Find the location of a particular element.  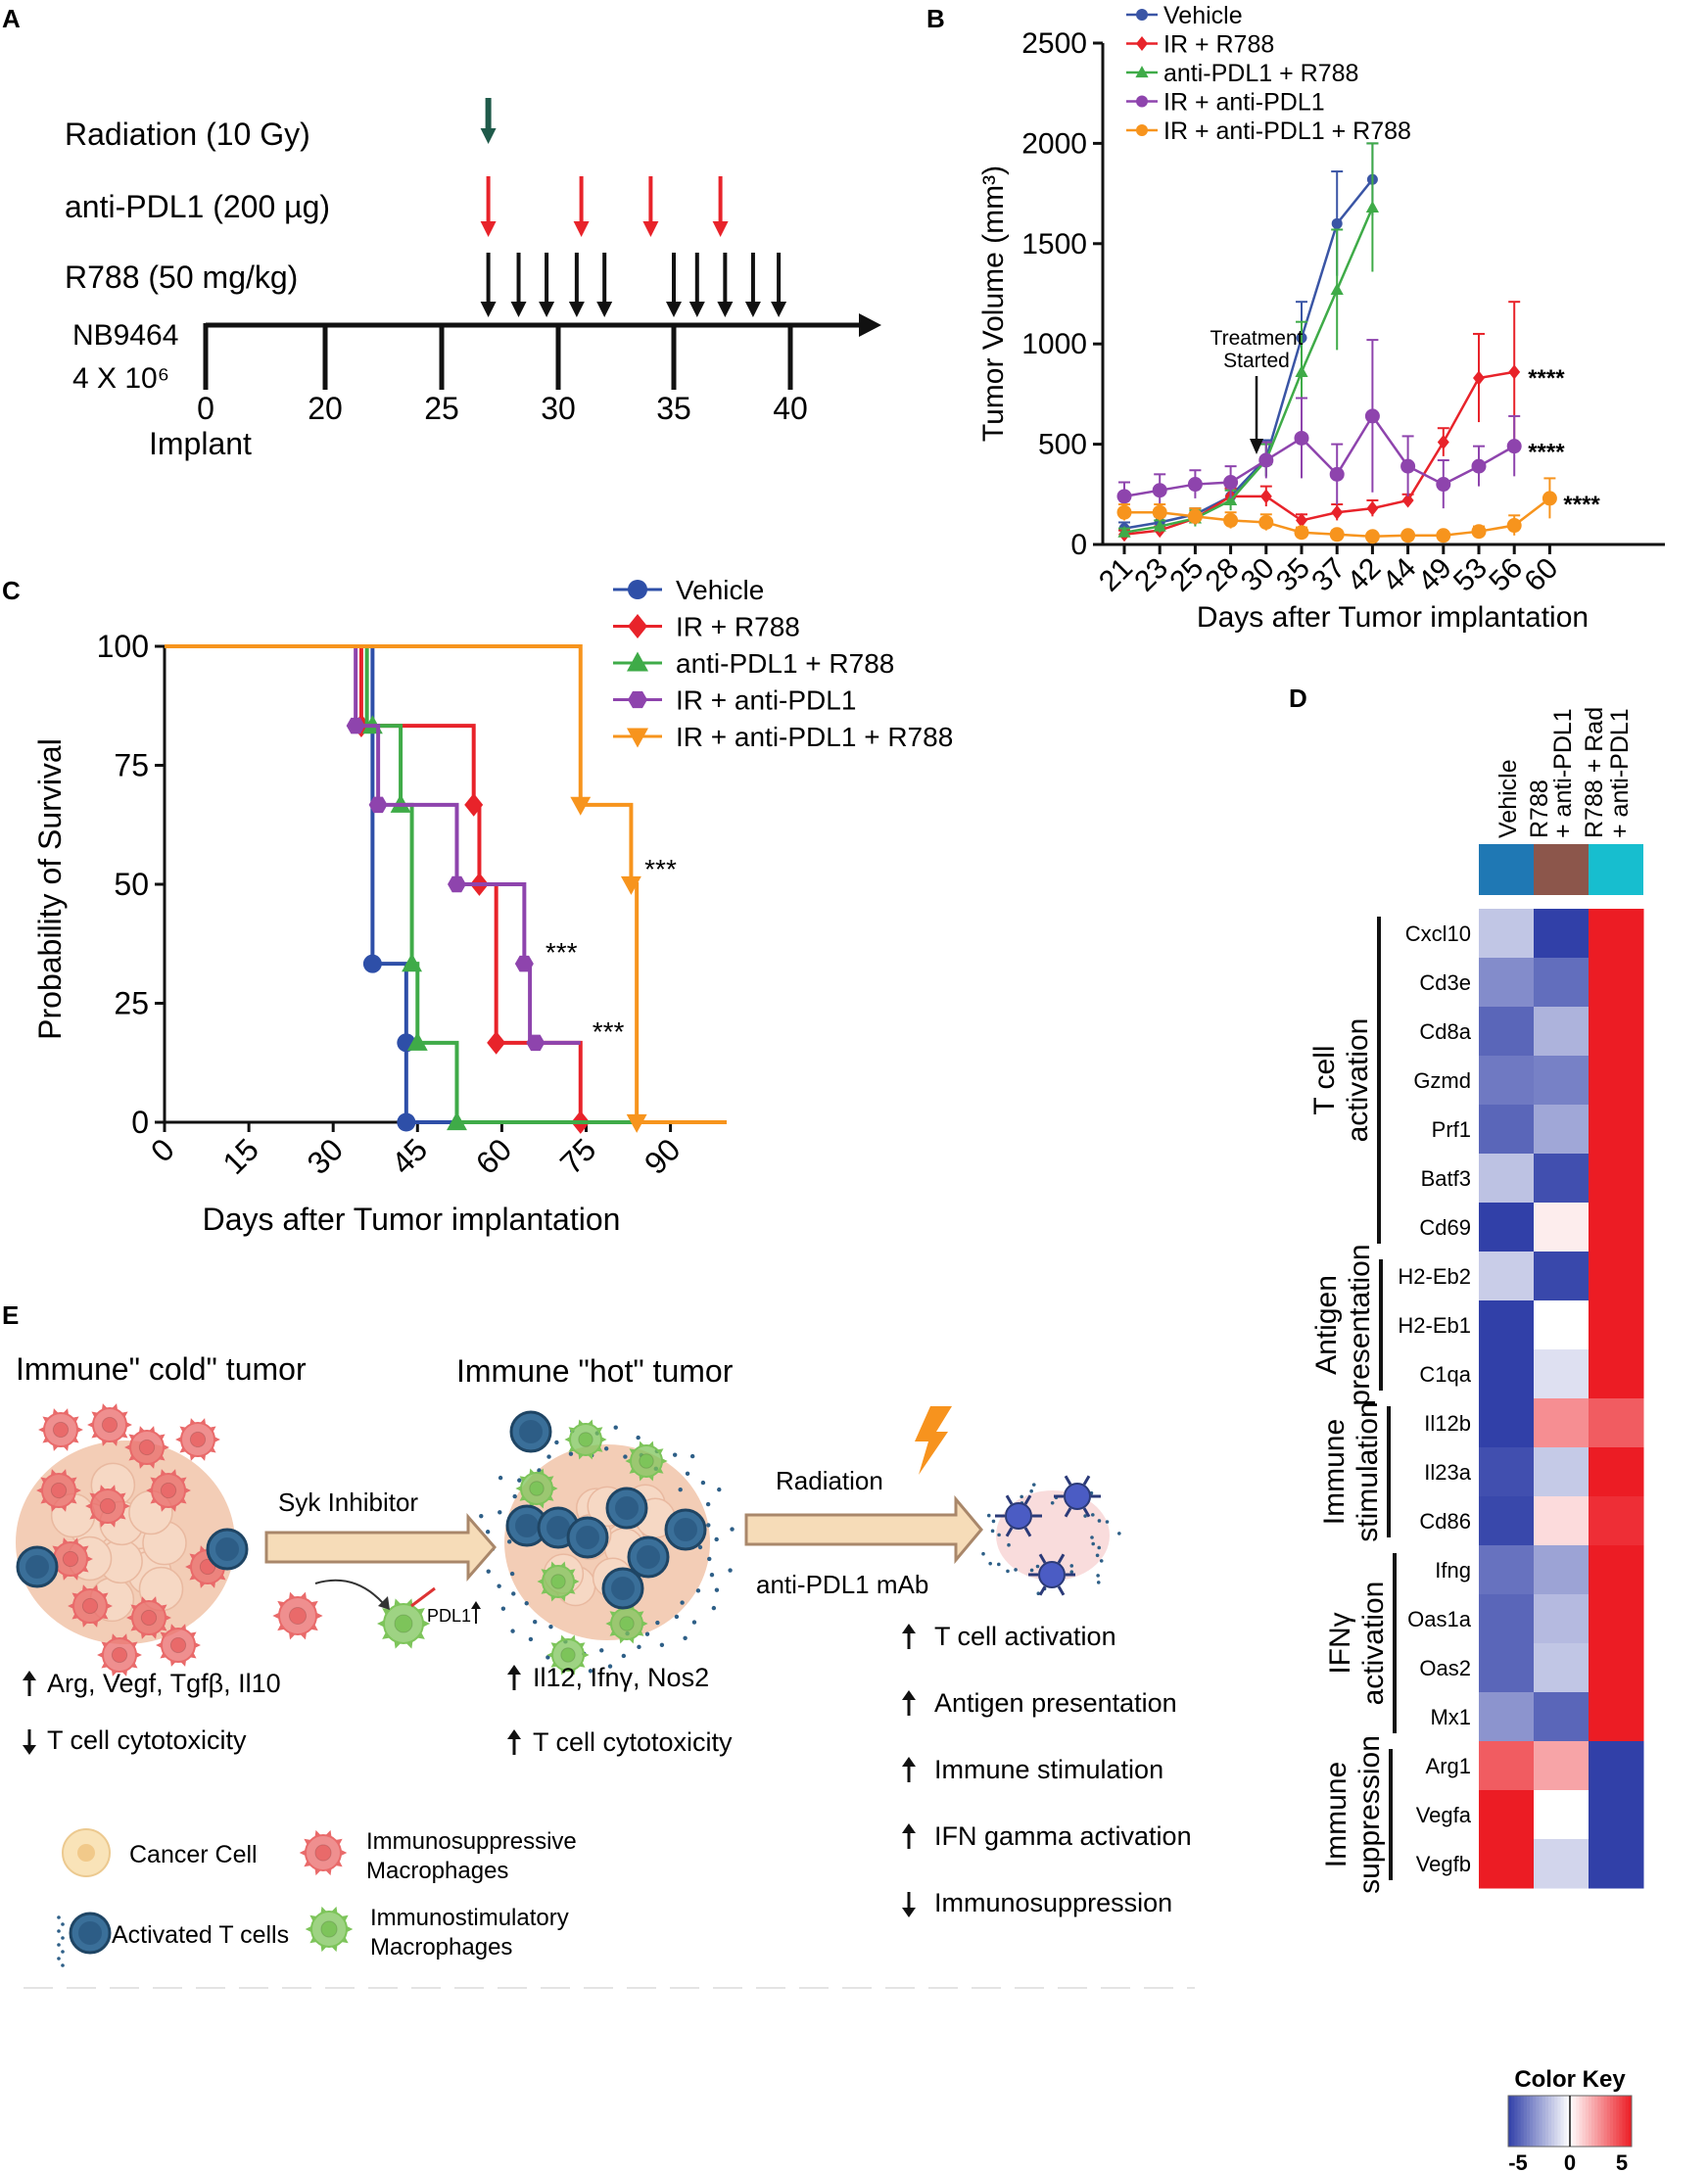

dose-arrow-head is located at coordinates (488, 309).